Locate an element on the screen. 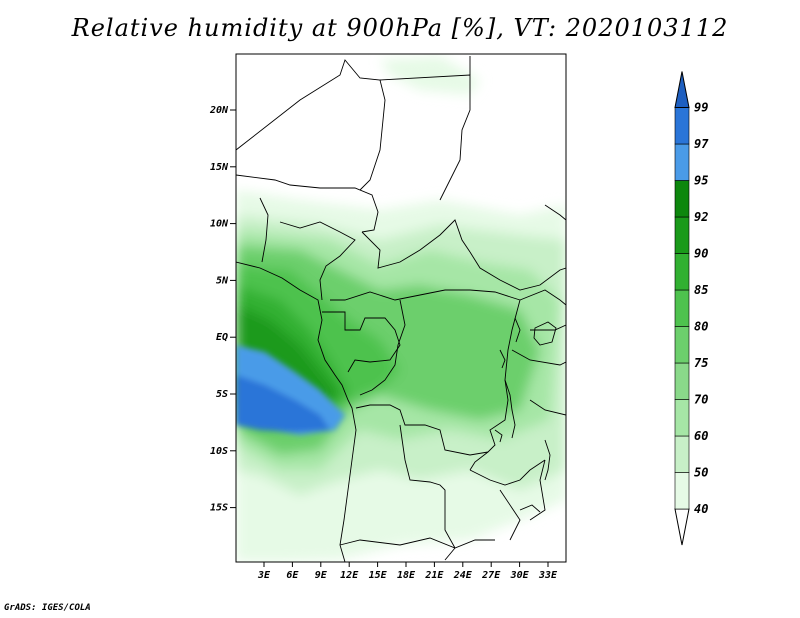  lat-tick-label: EQ is located at coordinates (222, 337).